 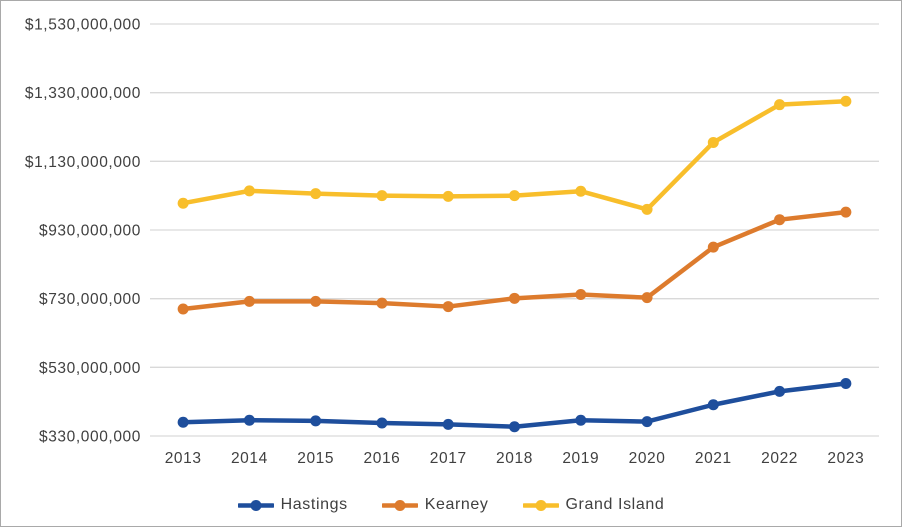 I want to click on legend-item-hastings: Hastings, so click(x=292, y=505).